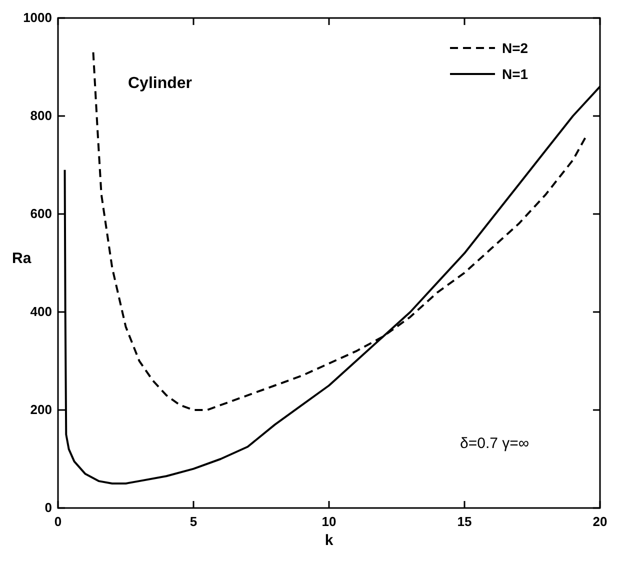 The width and height of the screenshot is (628, 563). I want to click on x-tick-label: 20, so click(600, 521).